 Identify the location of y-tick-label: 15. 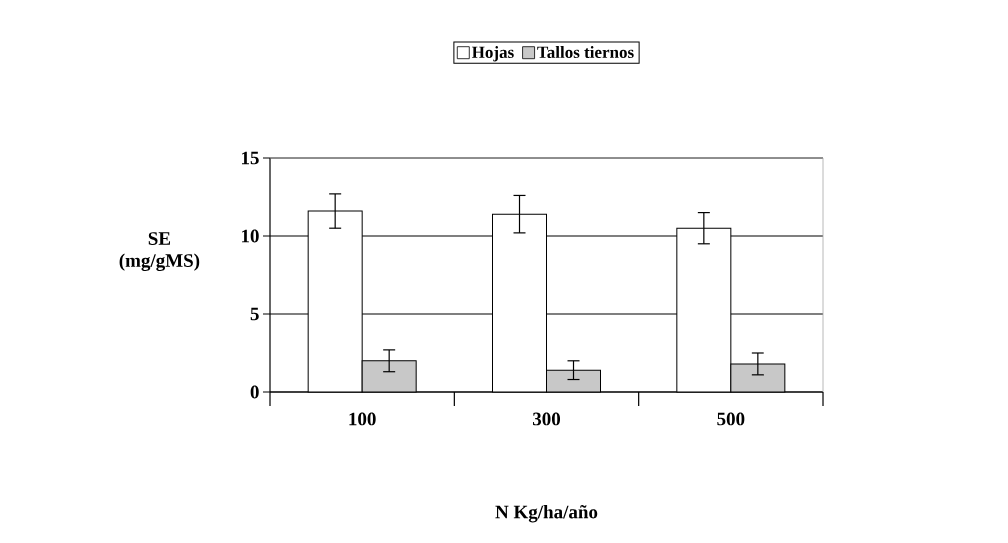
(250, 158).